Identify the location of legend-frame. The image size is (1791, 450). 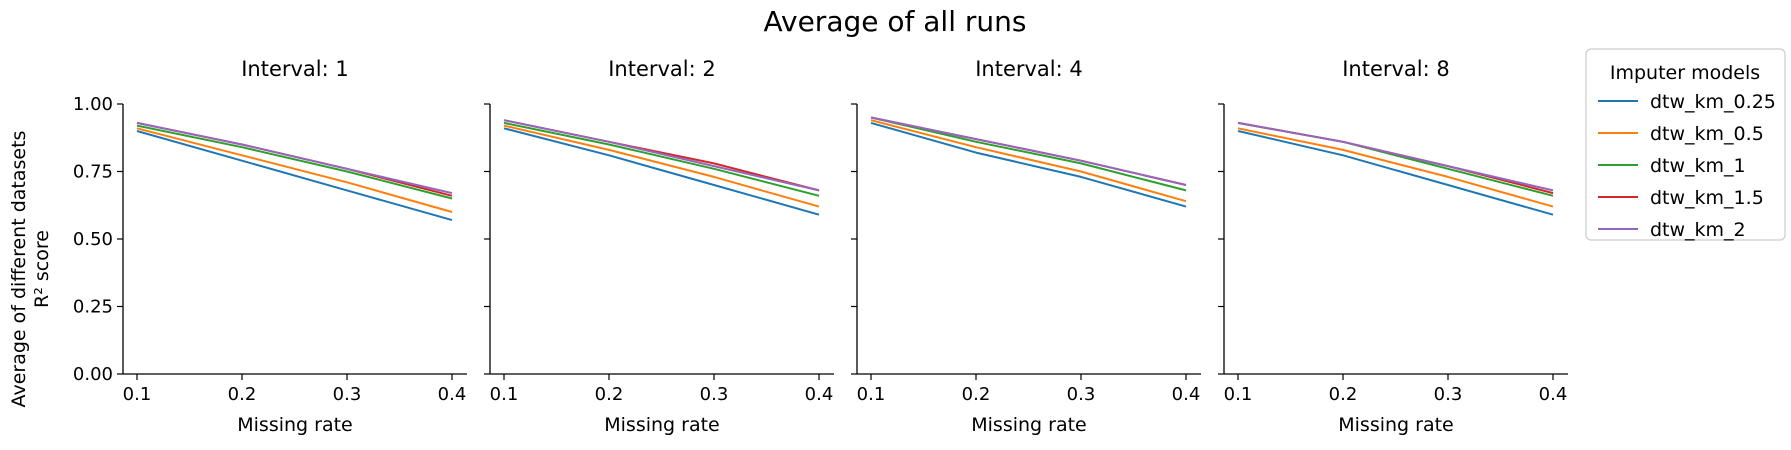
(1685, 144).